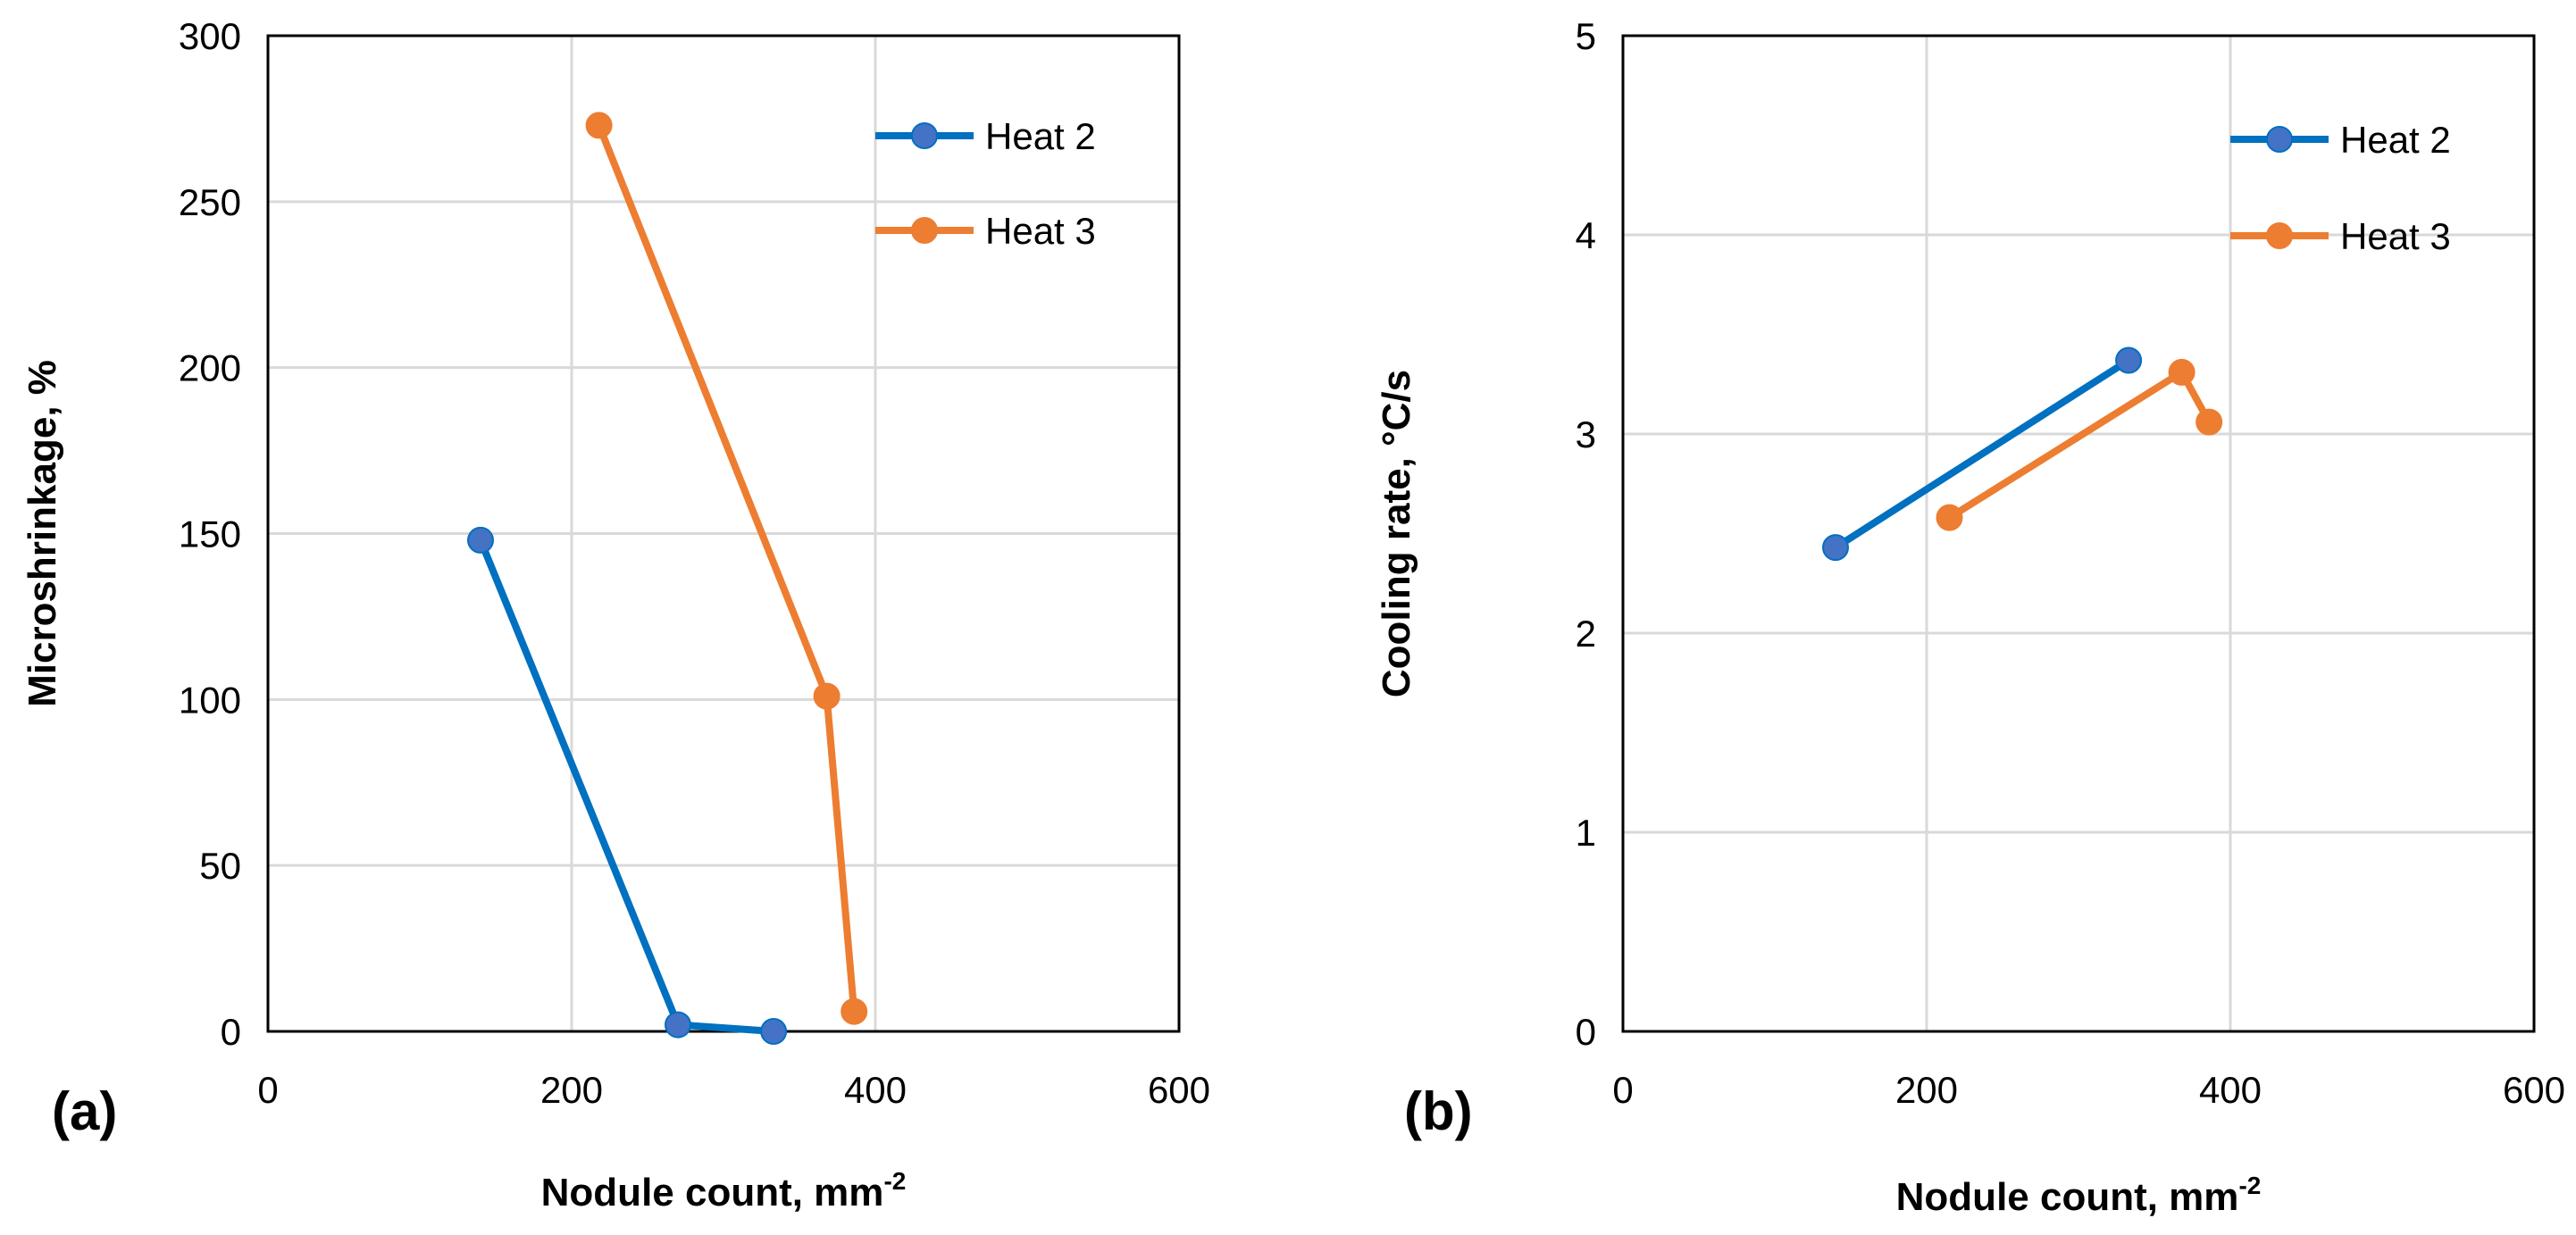 The width and height of the screenshot is (2576, 1235). What do you see at coordinates (210, 36) in the screenshot?
I see `y-tick-label: 300` at bounding box center [210, 36].